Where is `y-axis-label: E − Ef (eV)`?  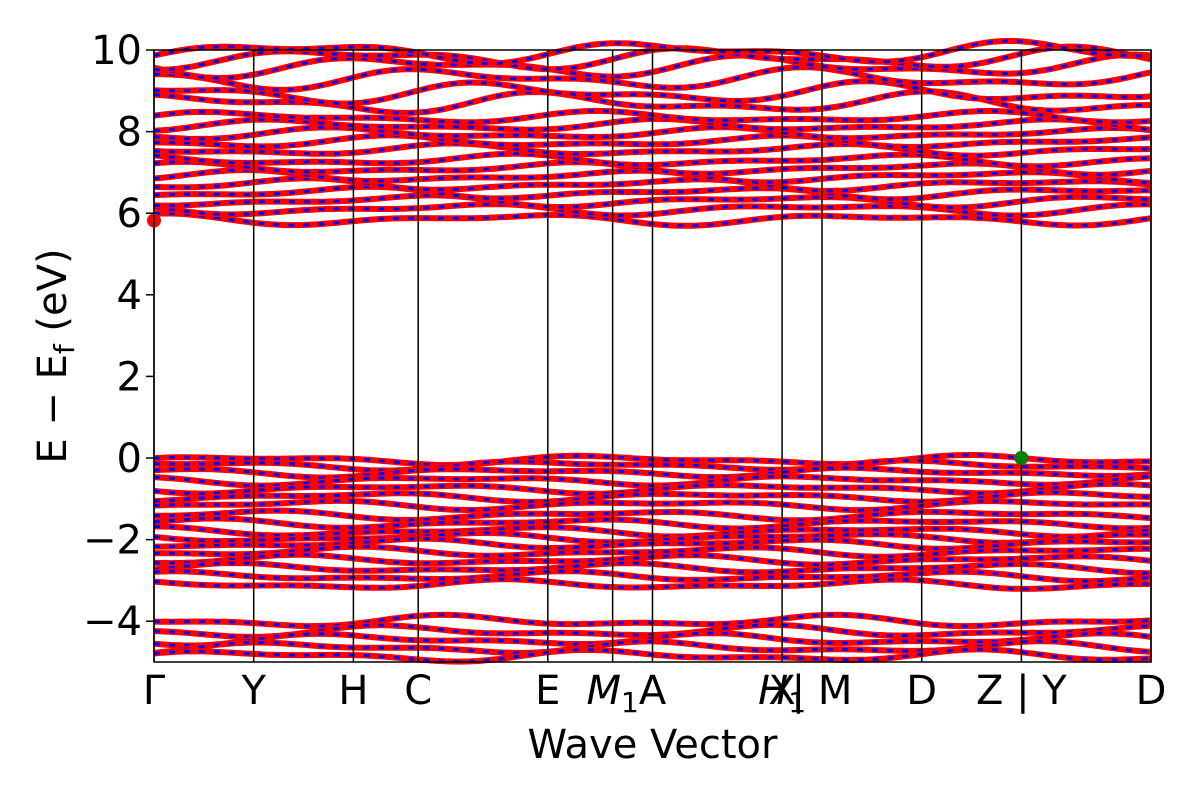
y-axis-label: E − Ef (eV) is located at coordinates (55, 355).